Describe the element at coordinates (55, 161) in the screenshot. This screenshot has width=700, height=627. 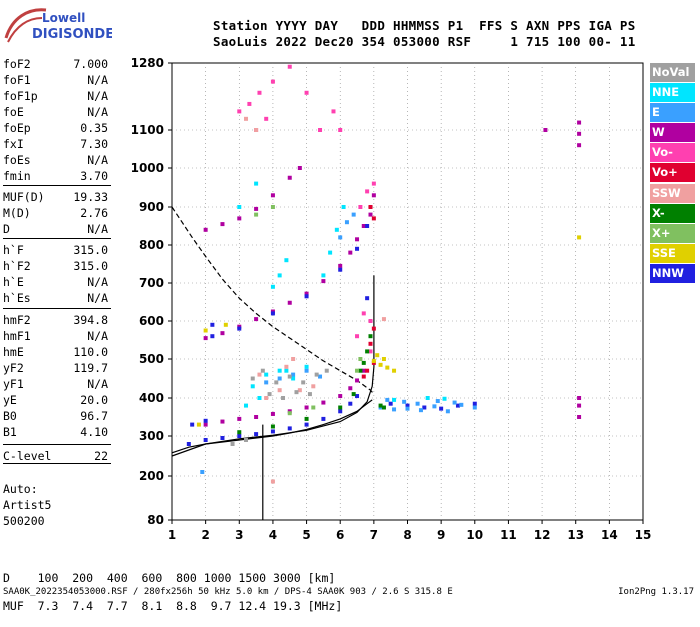
I see `param-row: foEs N/A` at that location.